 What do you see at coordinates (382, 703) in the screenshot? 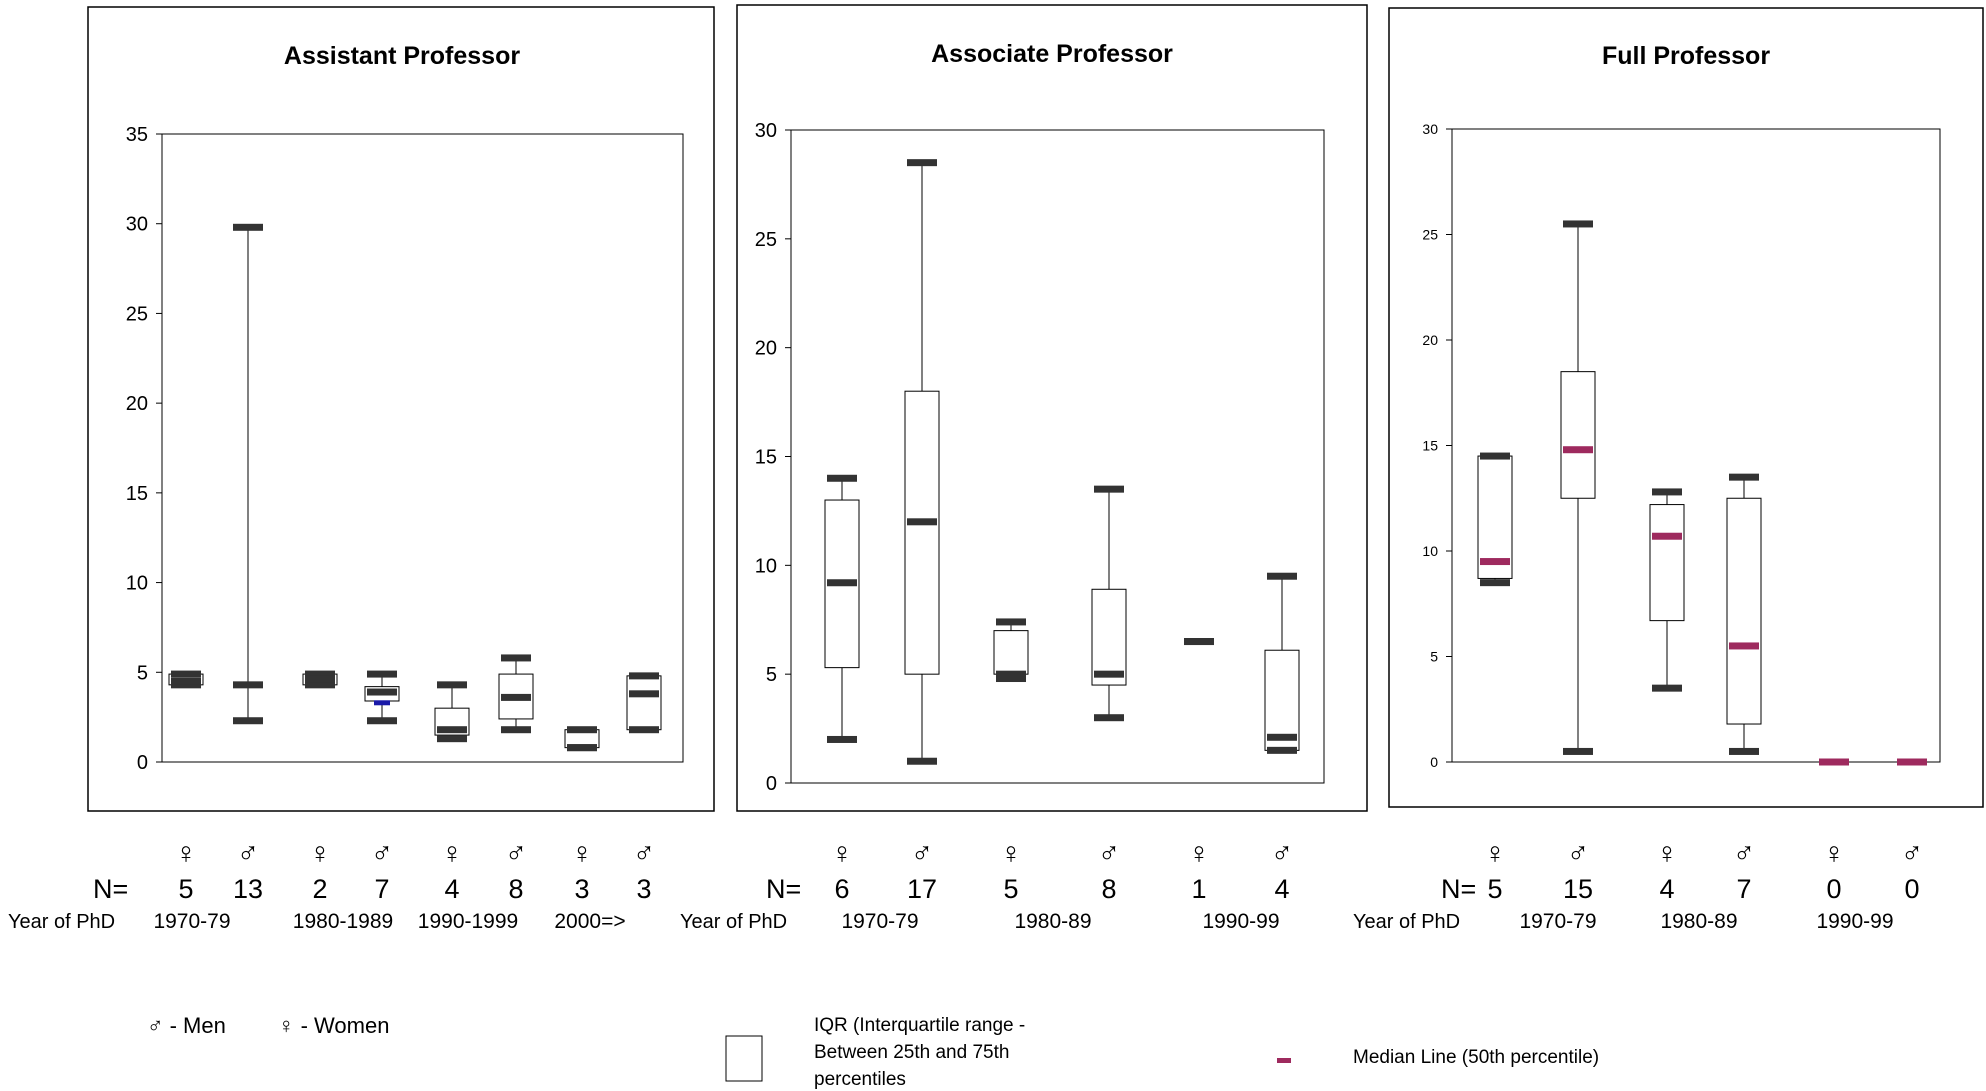
I see `highlight-mark` at bounding box center [382, 703].